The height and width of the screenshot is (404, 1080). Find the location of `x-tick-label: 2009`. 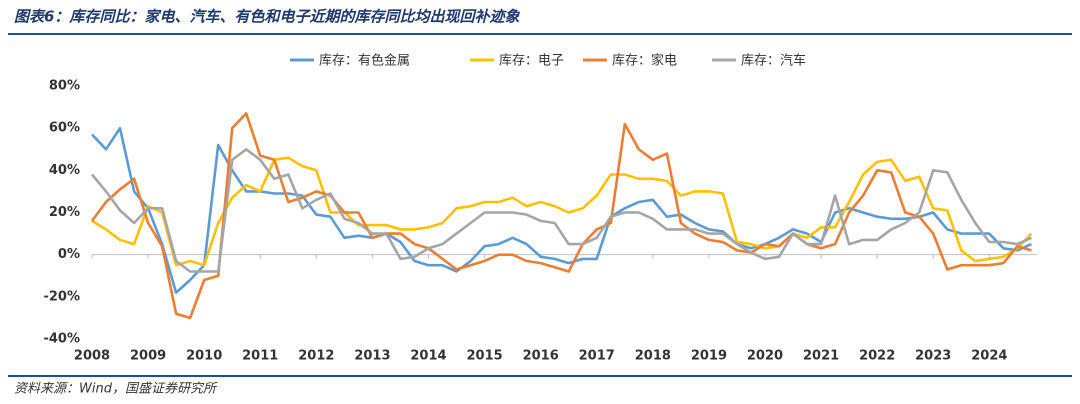

x-tick-label: 2009 is located at coordinates (148, 356).